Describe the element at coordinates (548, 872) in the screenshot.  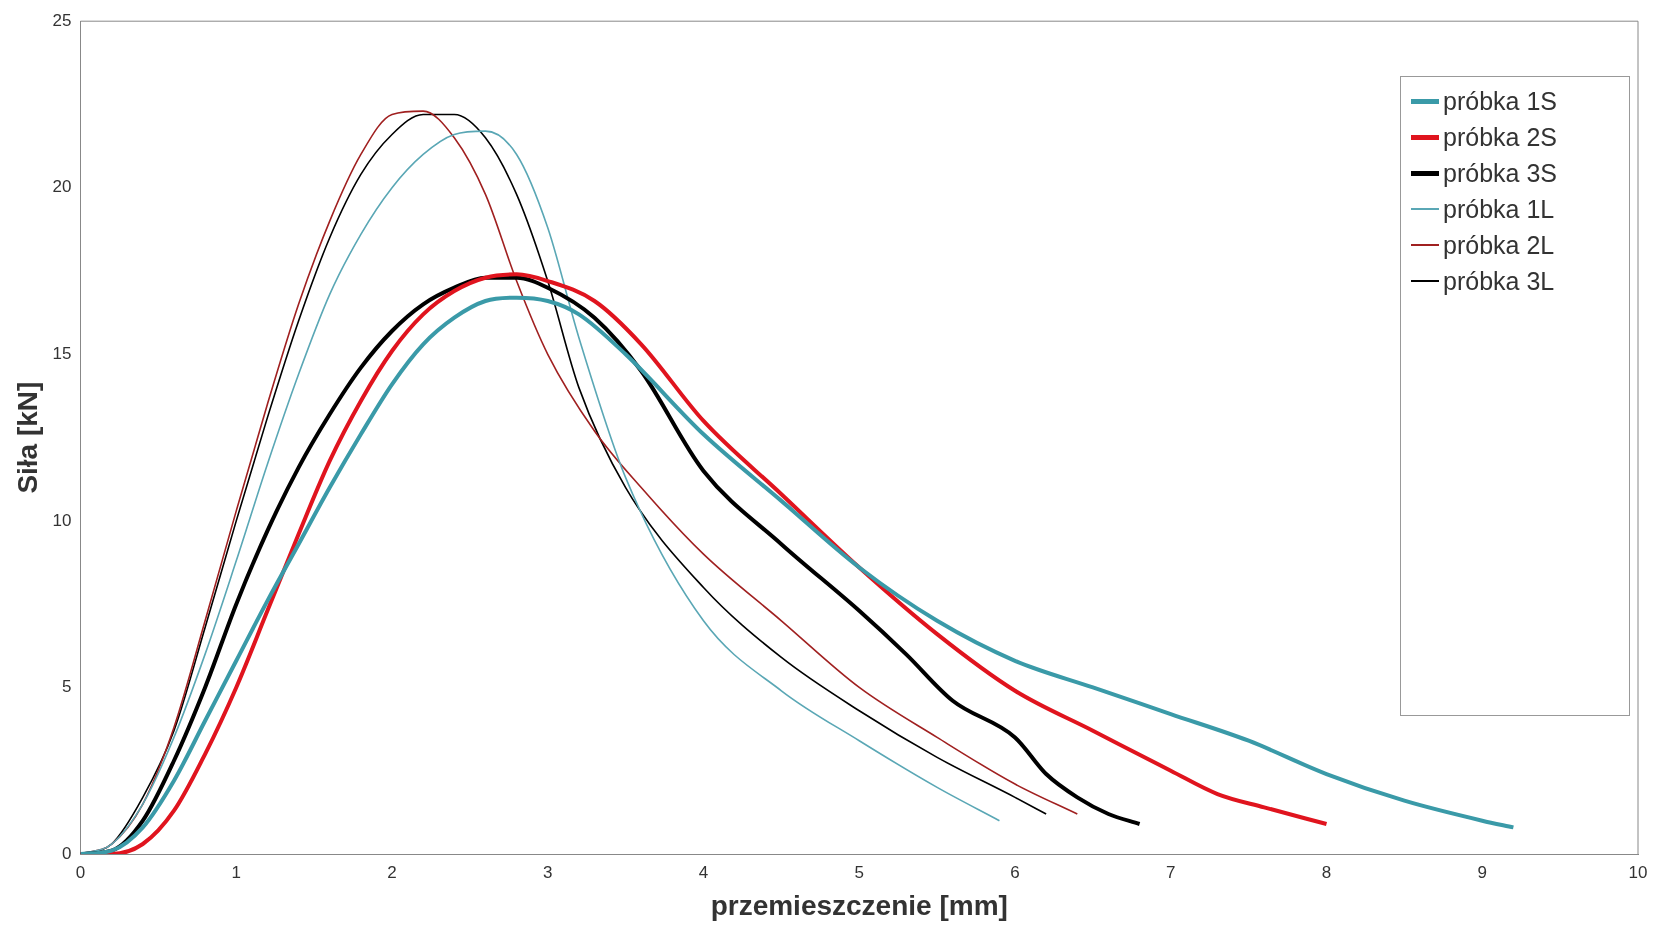
I see `x-tick-label: 3` at that location.